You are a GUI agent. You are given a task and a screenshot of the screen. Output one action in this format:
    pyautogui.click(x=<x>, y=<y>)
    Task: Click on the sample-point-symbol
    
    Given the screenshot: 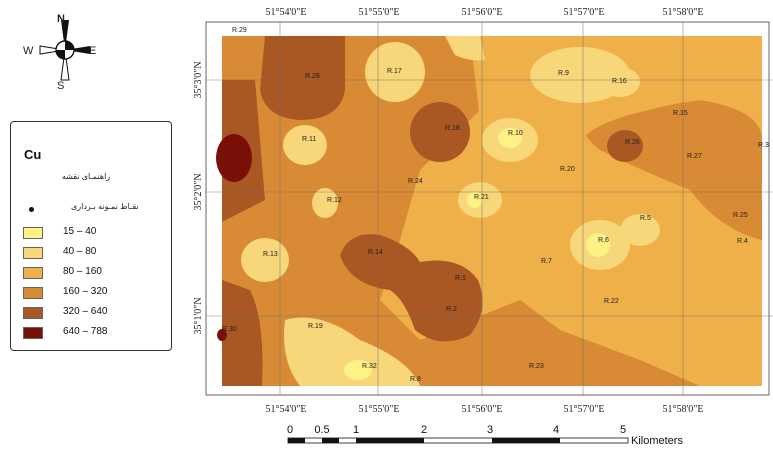 What is the action you would take?
    pyautogui.click(x=31, y=209)
    